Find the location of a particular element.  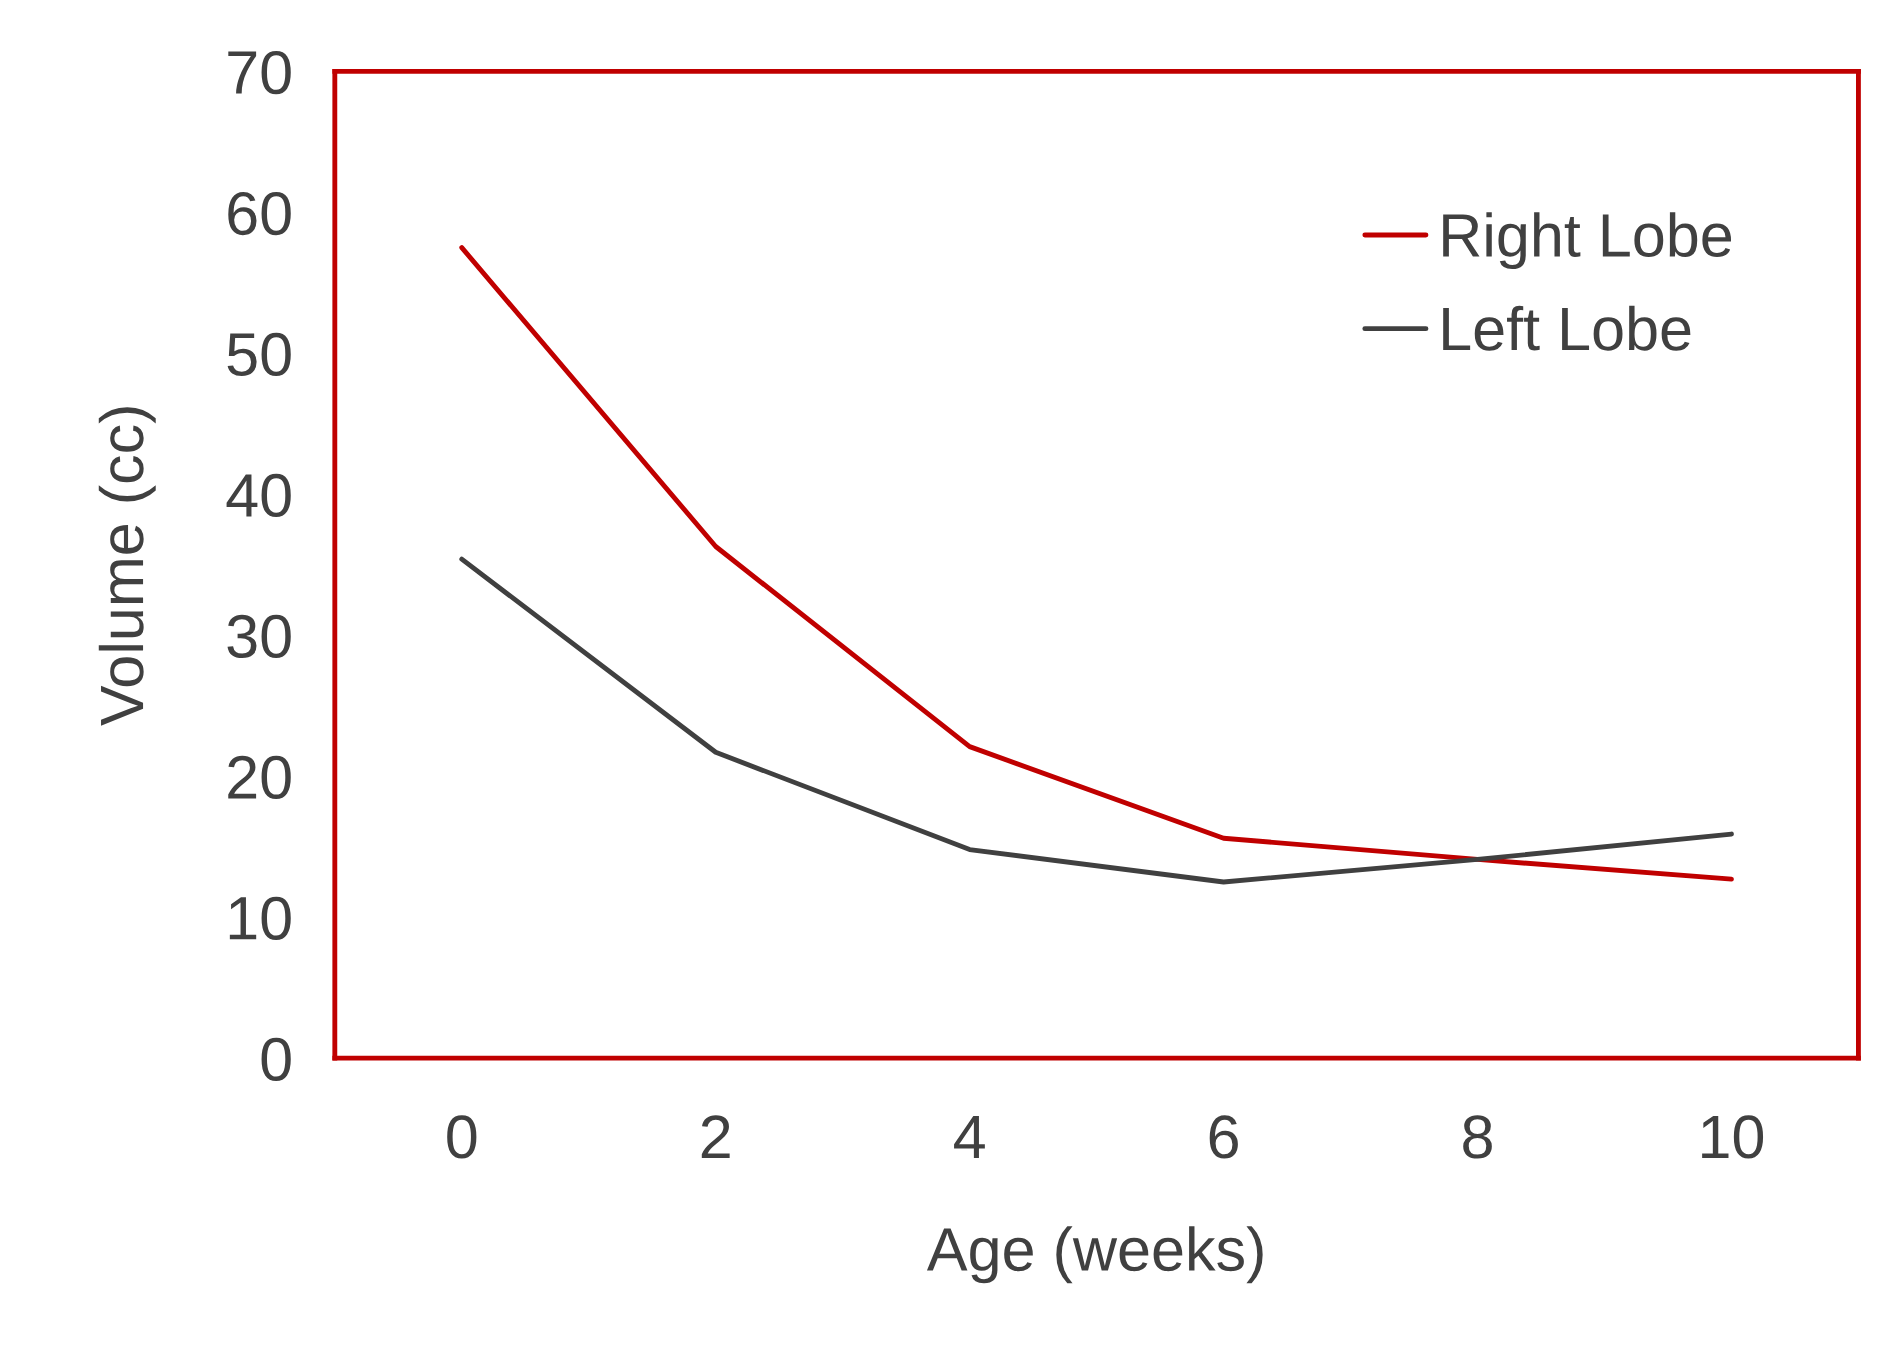

y-axis-title: Volume (cc) is located at coordinates (127, 566).